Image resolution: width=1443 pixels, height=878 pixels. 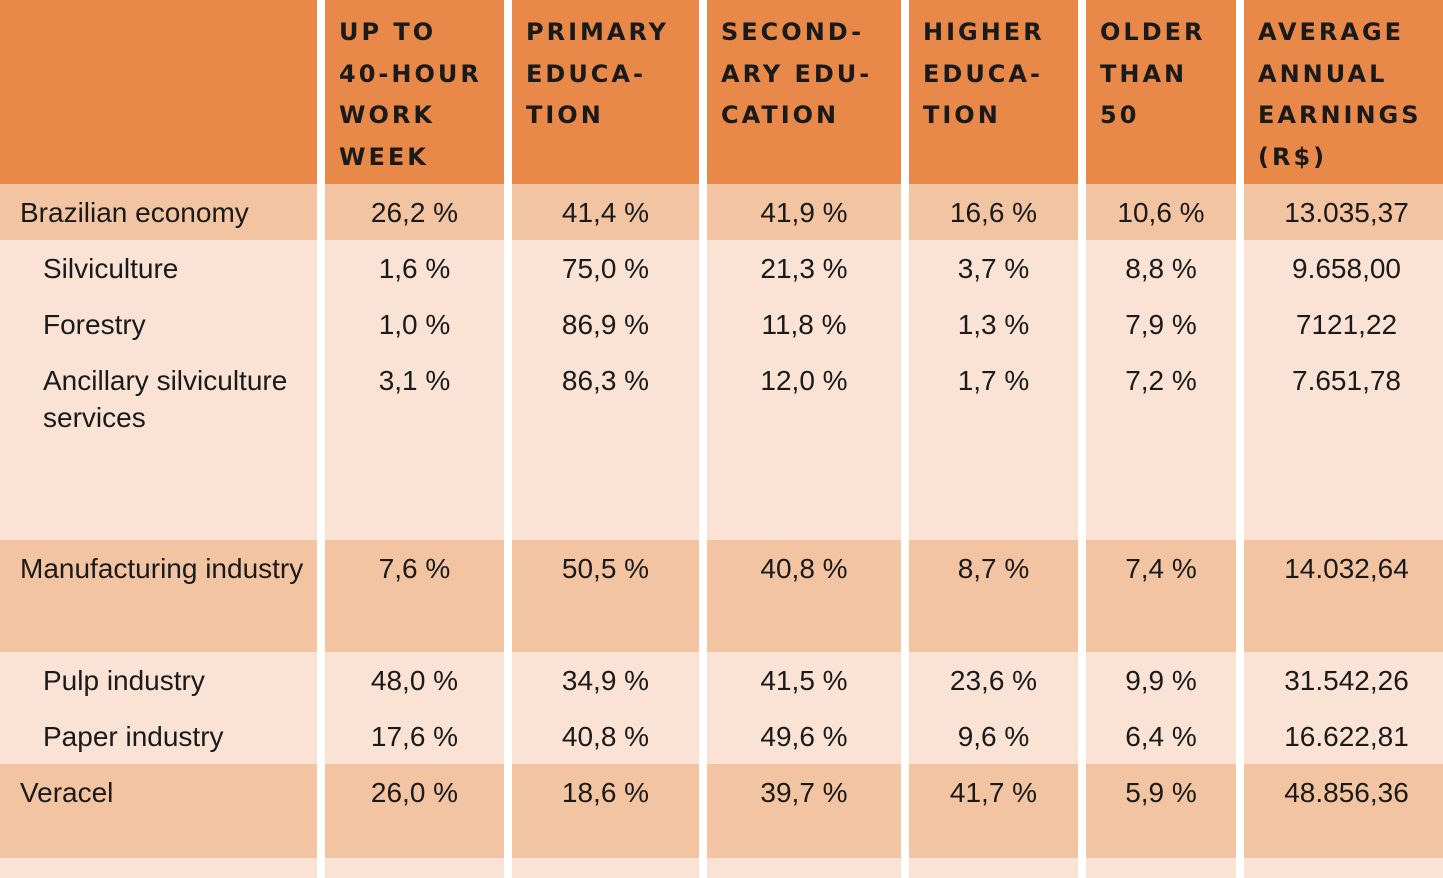 What do you see at coordinates (414, 212) in the screenshot?
I see `cell-up-to-40h: 26,2 %` at bounding box center [414, 212].